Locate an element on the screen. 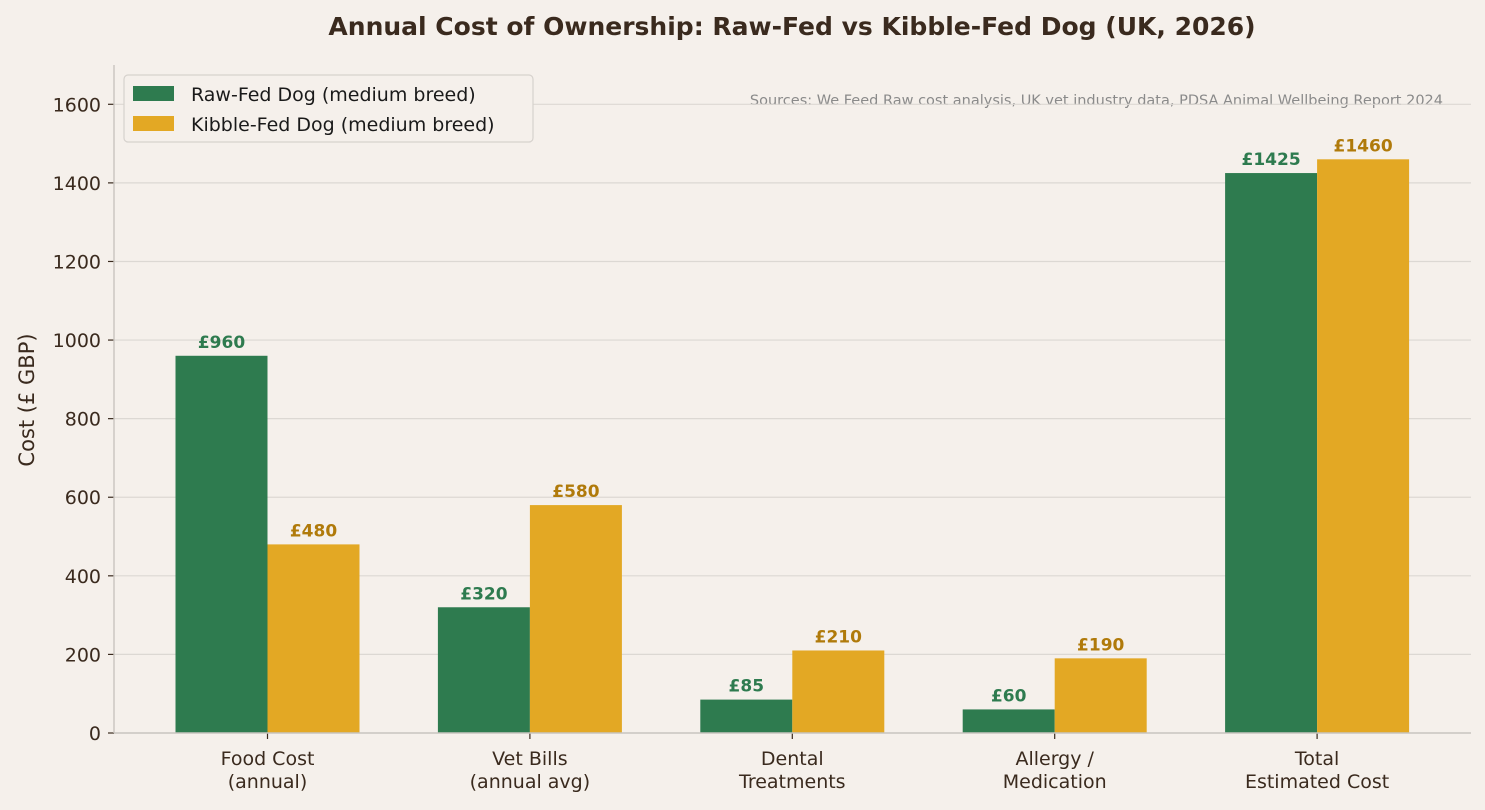 This screenshot has width=1485, height=810. x-tick-label: Allergy / is located at coordinates (1054, 759).